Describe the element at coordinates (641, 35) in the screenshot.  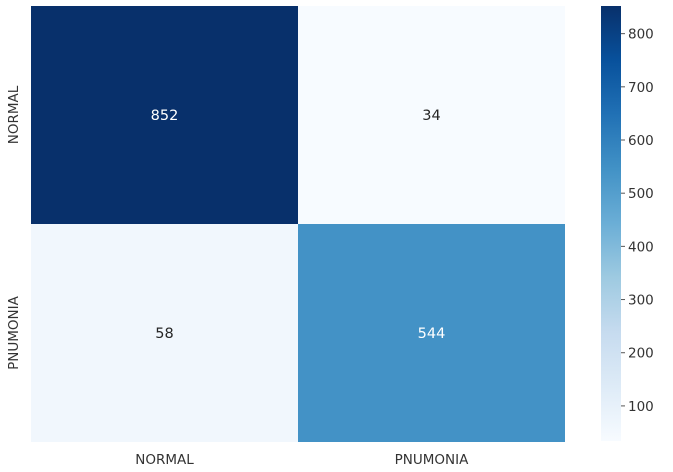
I see `colorbar-tick-label: 800` at that location.